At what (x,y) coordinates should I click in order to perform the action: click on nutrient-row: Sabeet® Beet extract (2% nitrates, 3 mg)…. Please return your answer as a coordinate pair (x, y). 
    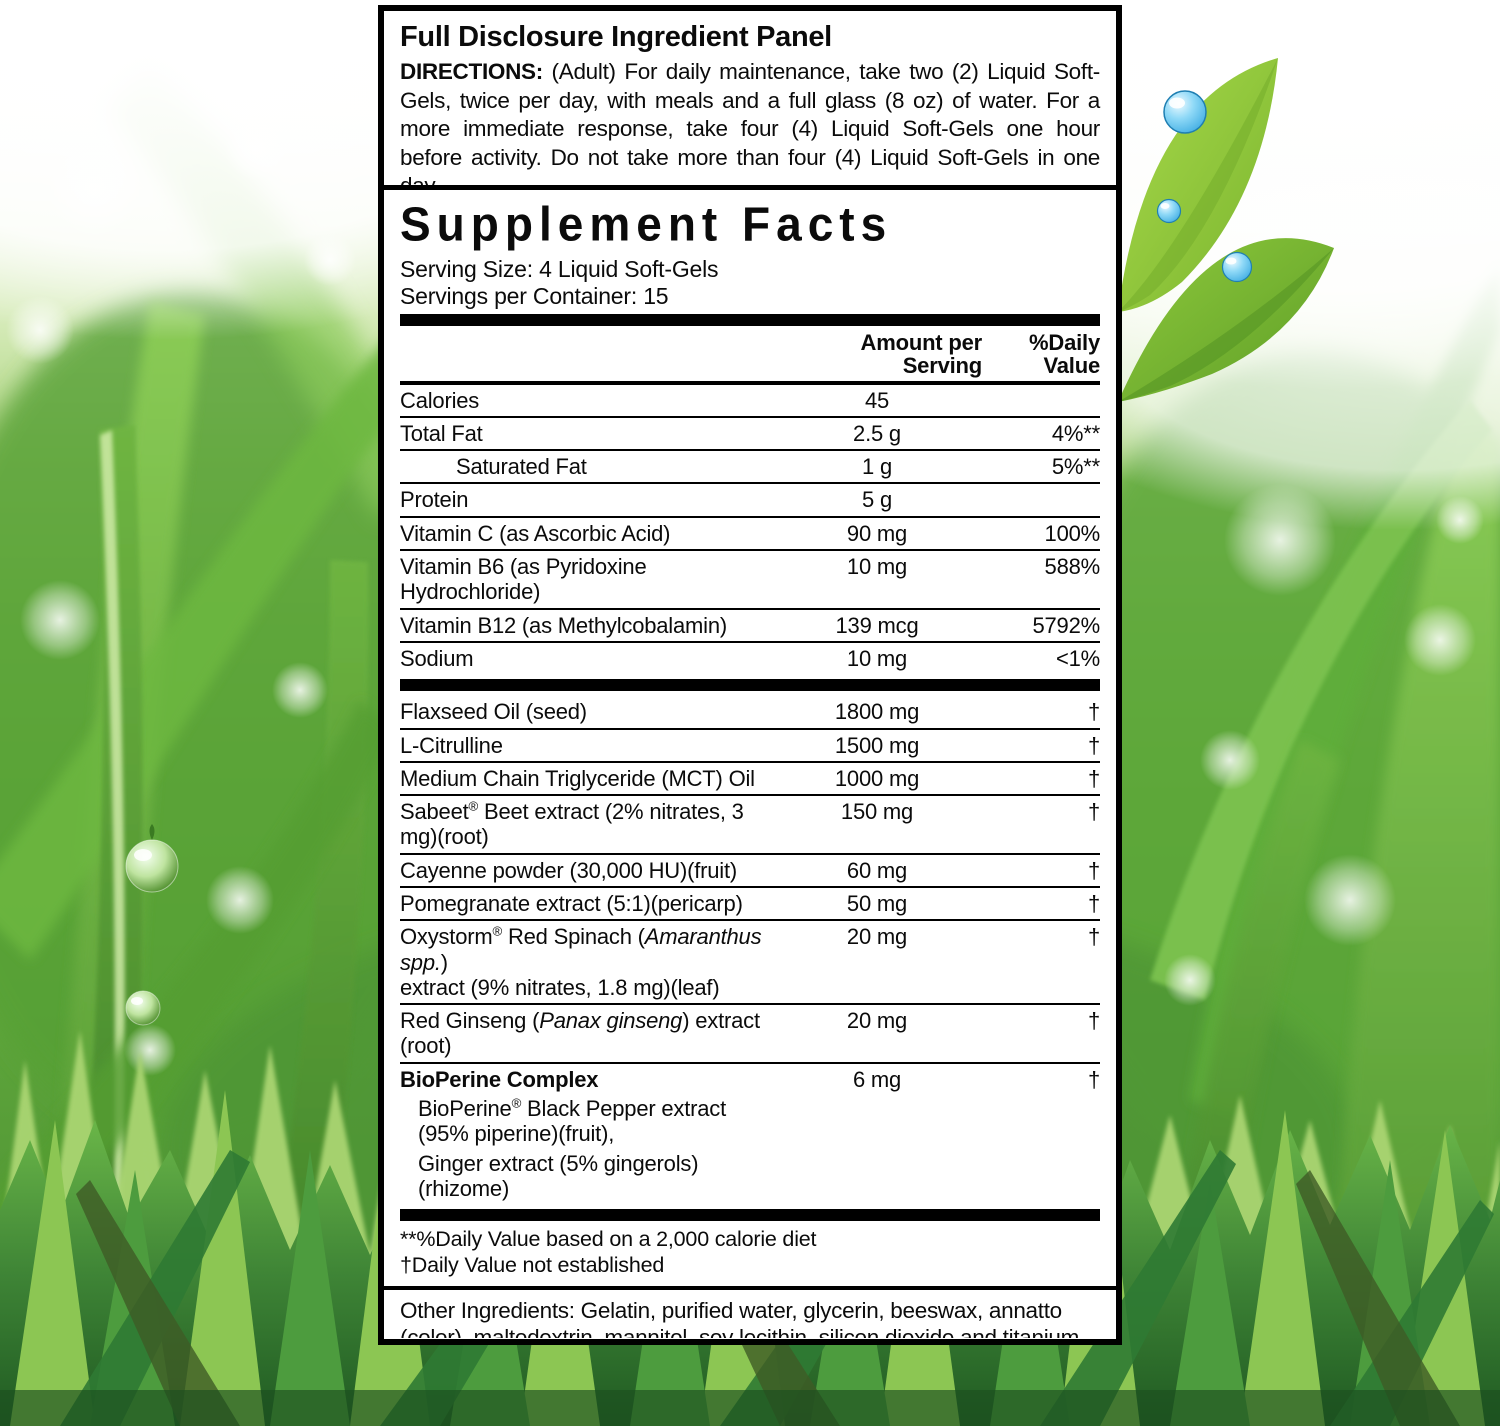
    Looking at the image, I should click on (750, 823).